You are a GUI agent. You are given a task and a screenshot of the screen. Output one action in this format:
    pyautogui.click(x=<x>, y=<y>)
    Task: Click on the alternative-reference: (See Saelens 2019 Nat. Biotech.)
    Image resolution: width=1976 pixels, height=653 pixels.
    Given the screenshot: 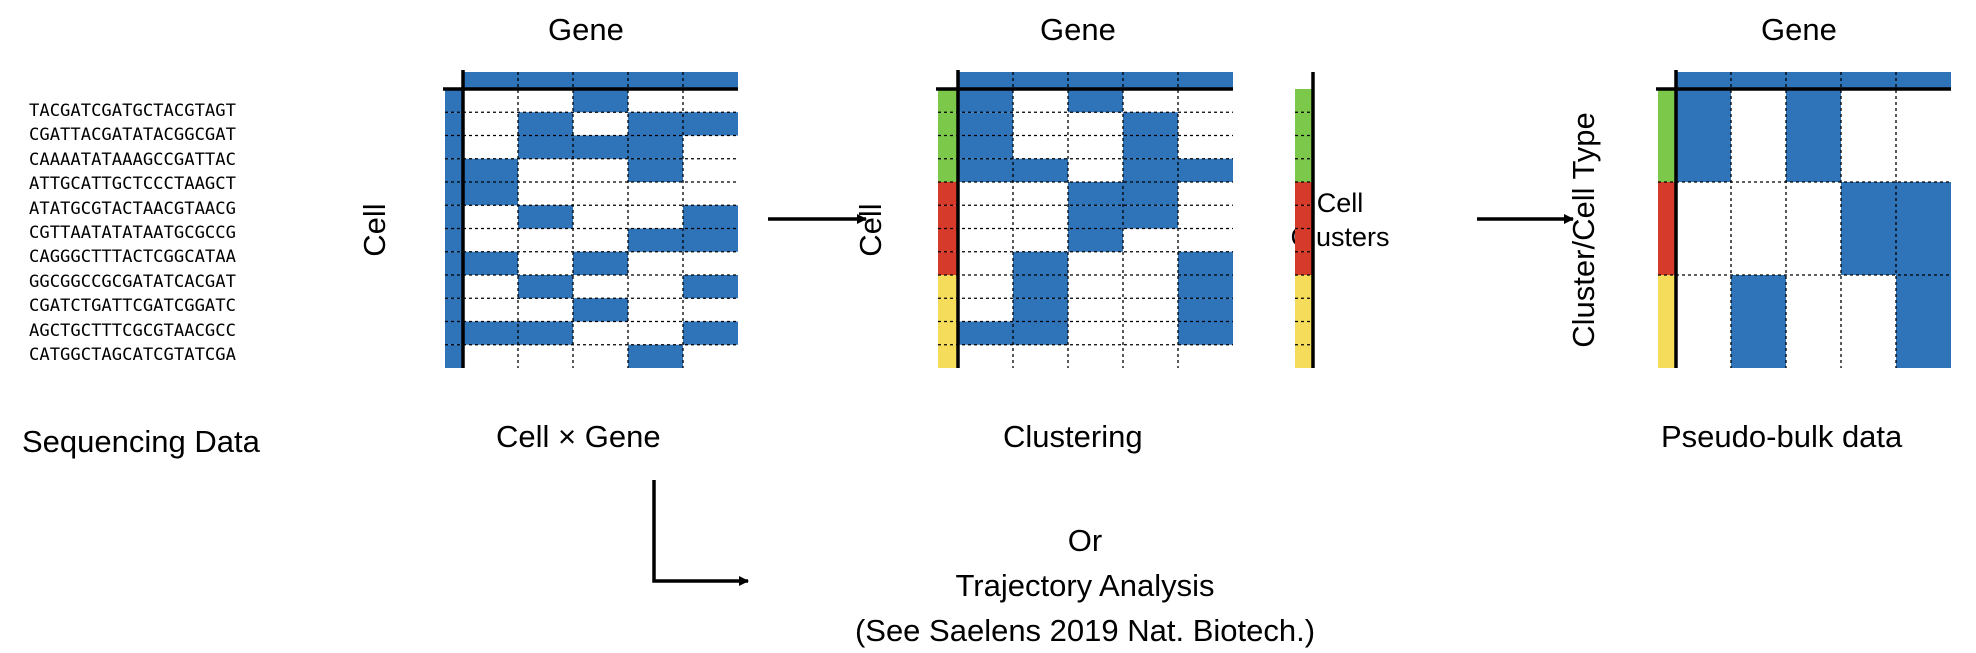 What is the action you would take?
    pyautogui.click(x=1085, y=630)
    